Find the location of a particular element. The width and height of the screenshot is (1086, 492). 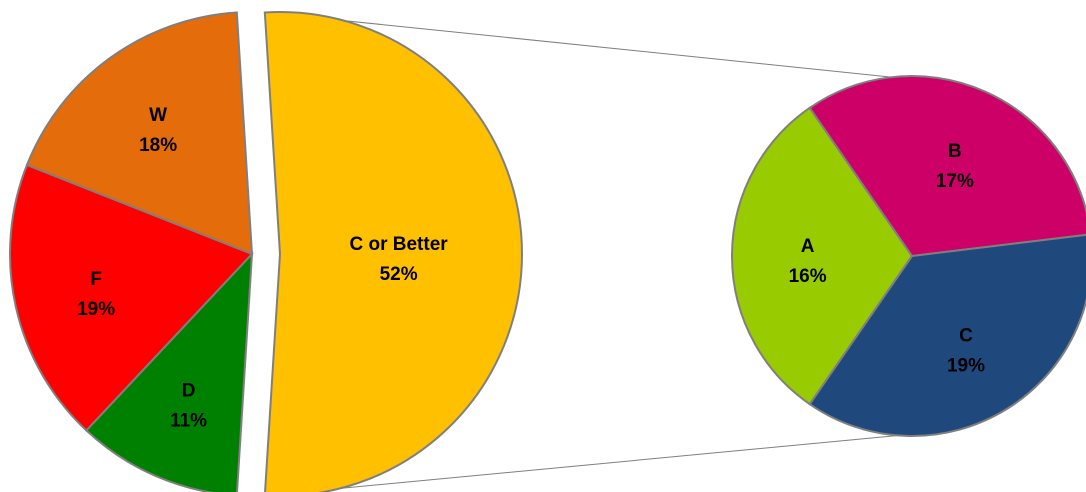

sub-slice-b-label: B 17% is located at coordinates (955, 166).